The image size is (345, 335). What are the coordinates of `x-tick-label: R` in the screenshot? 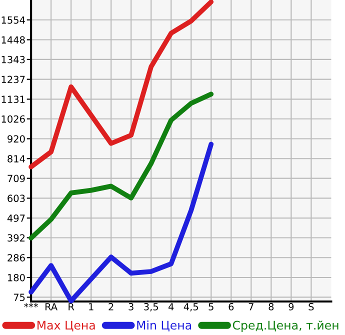 It's located at (71, 306).